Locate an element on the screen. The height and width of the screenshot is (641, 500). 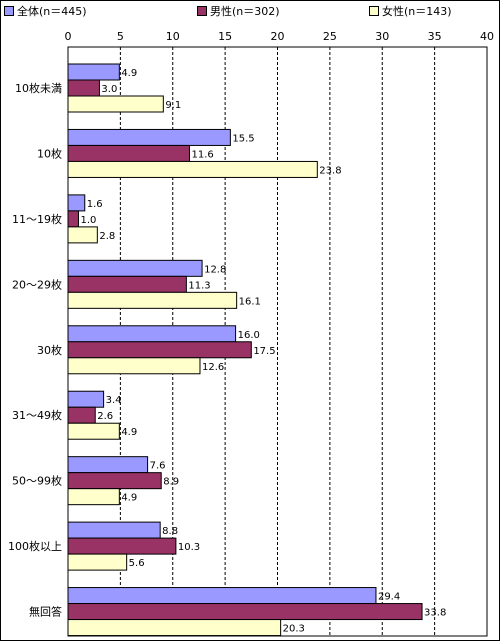
x-tick-label: 20 is located at coordinates (278, 36).